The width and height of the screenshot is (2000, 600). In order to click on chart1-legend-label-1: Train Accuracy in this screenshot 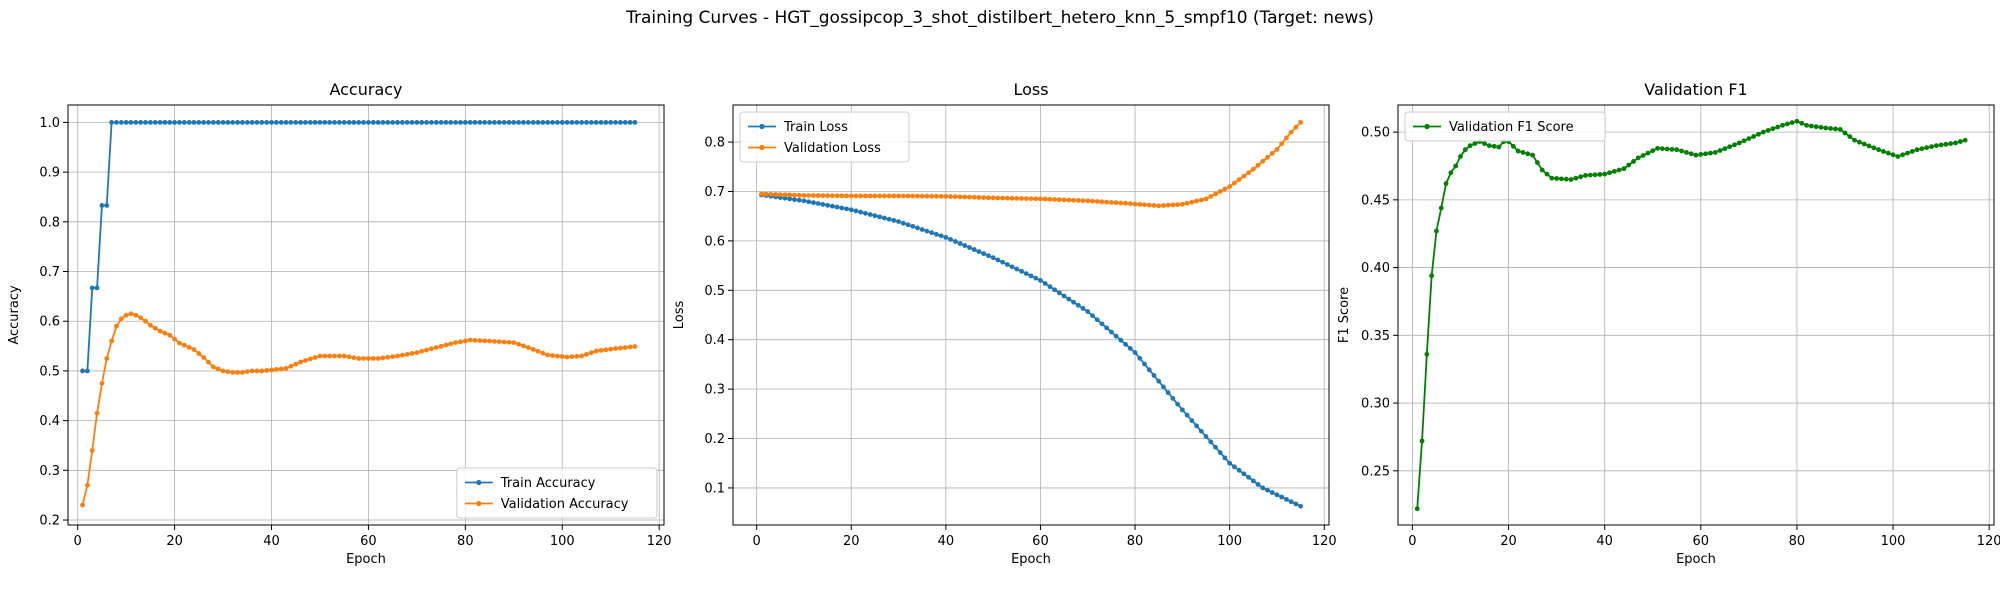, I will do `click(548, 483)`.